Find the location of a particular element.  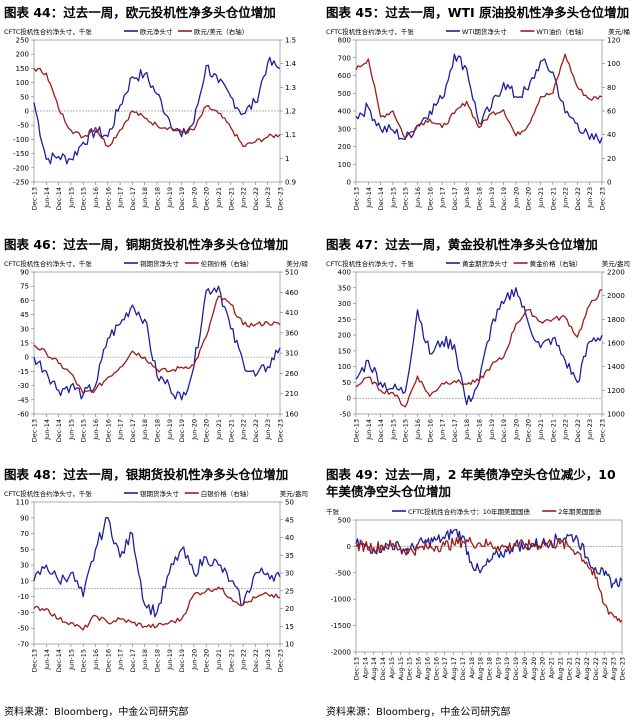

legend-entry: WTI期货净头寸 is located at coordinates (484, 31).